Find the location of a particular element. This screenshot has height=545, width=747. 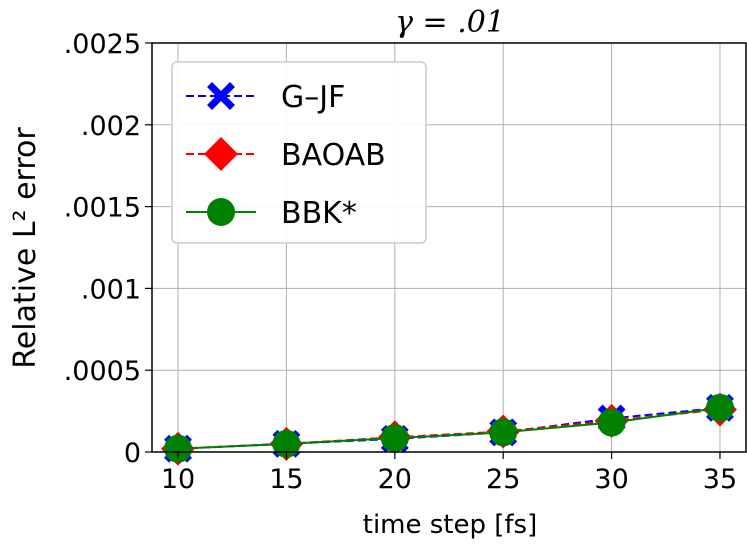

series-bbk is located at coordinates (449, 428).